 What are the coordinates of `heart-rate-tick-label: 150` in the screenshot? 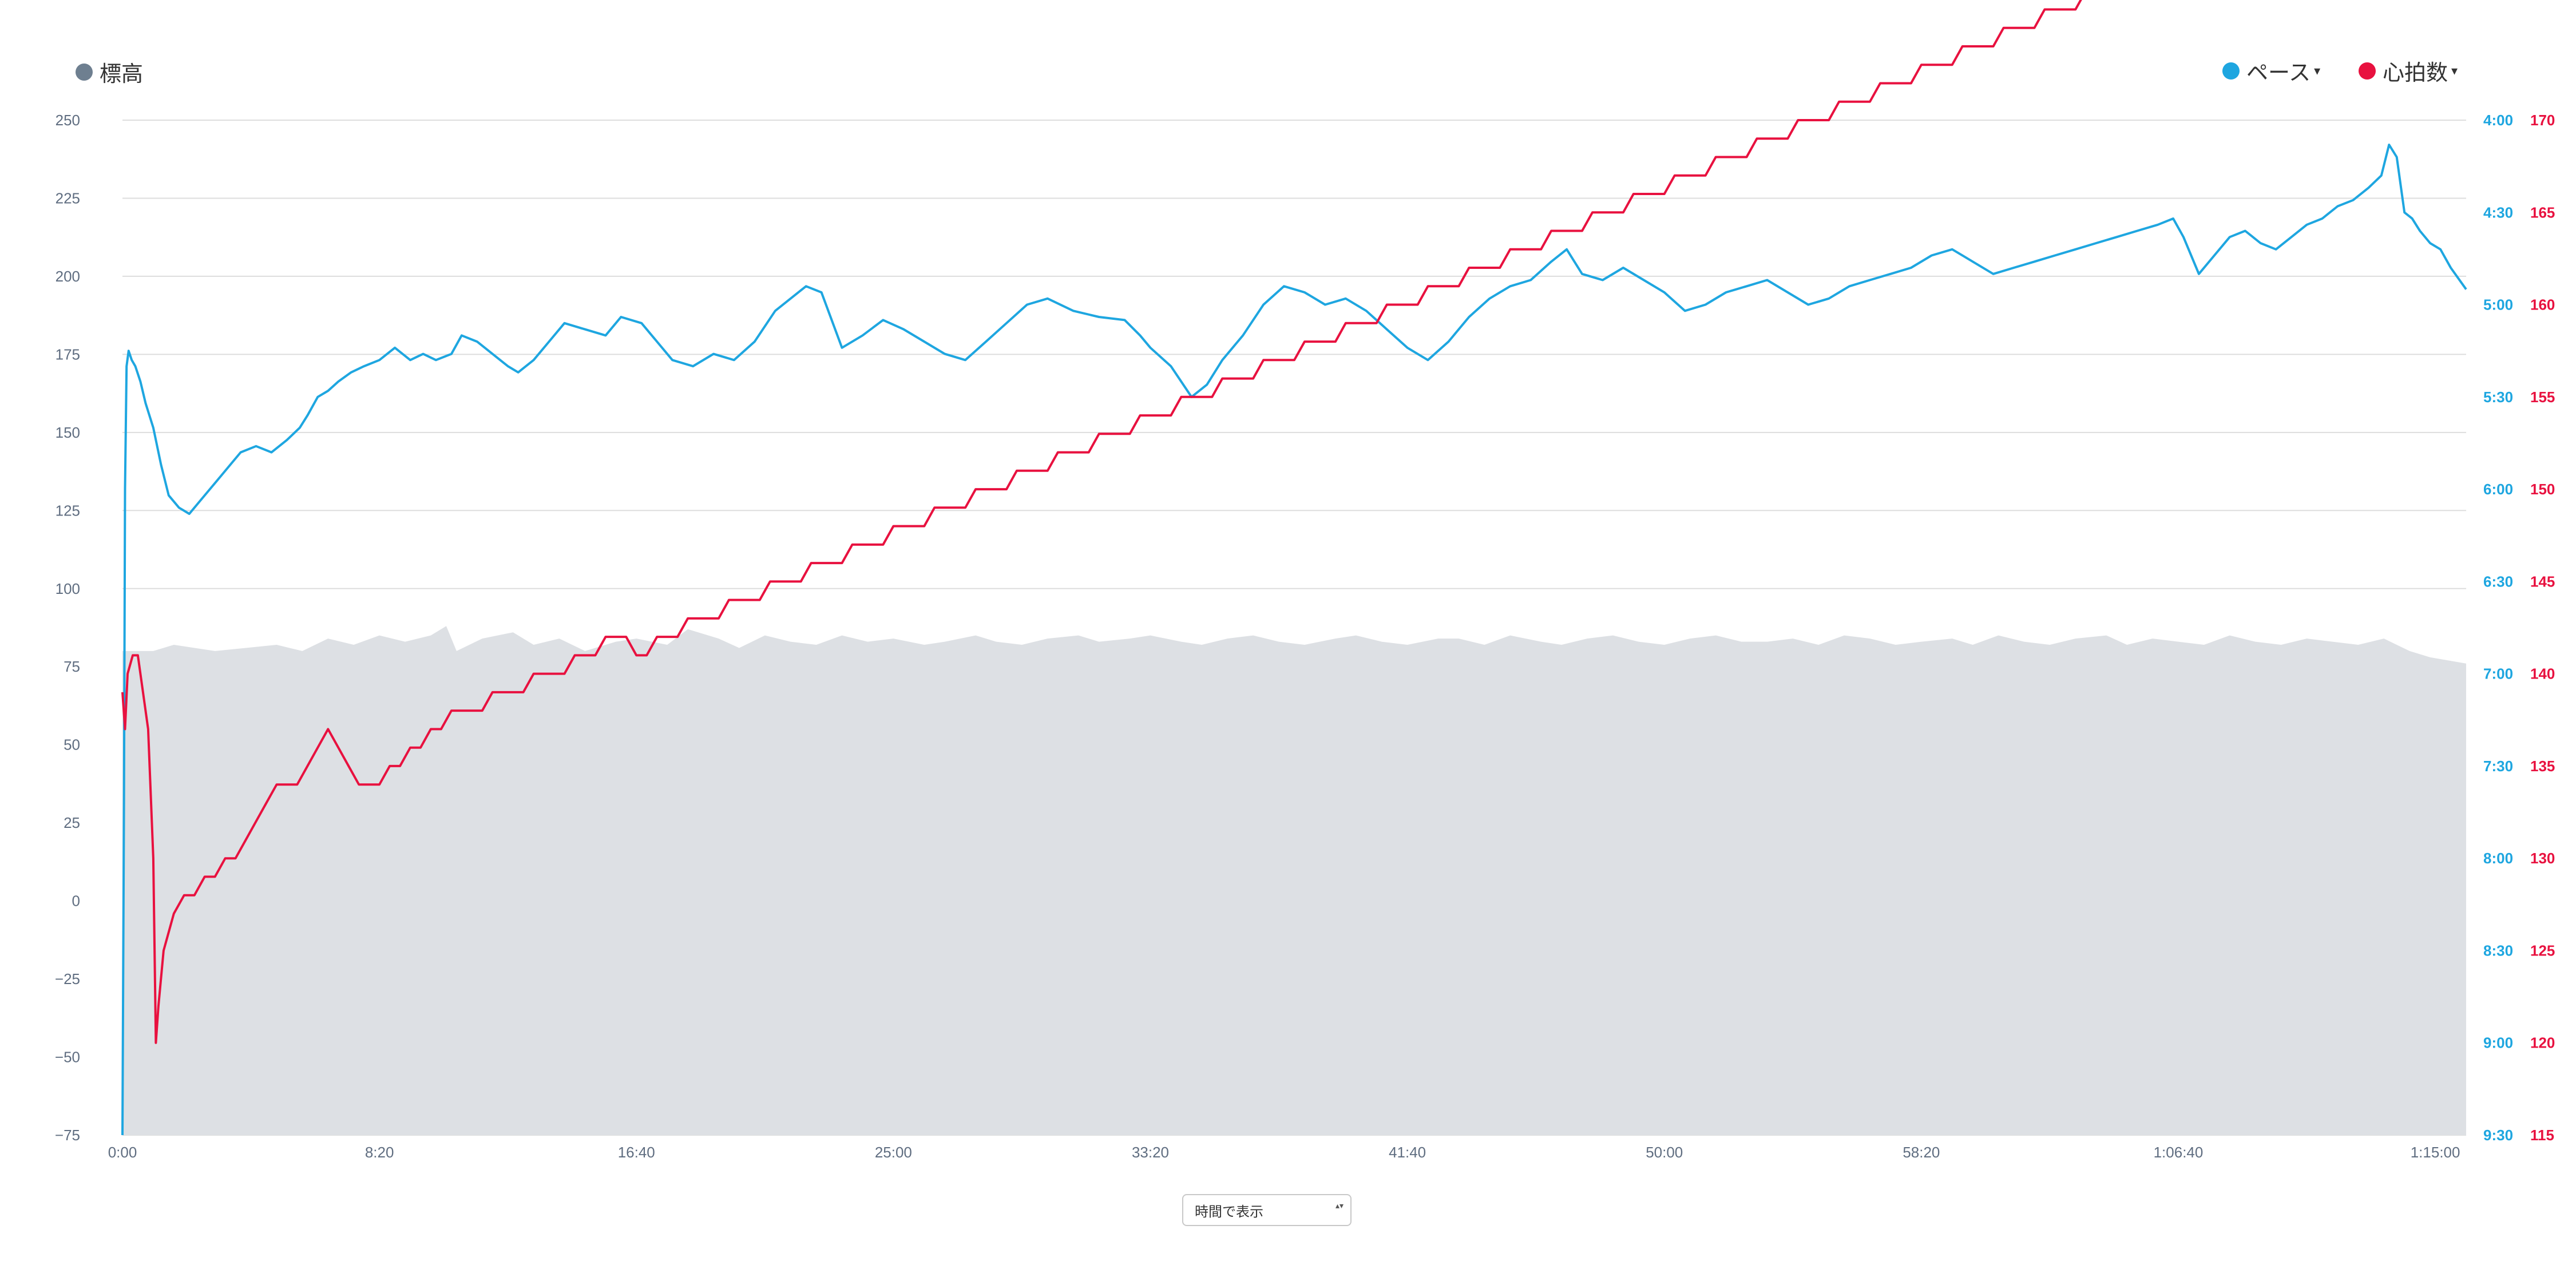 It's located at (2542, 490).